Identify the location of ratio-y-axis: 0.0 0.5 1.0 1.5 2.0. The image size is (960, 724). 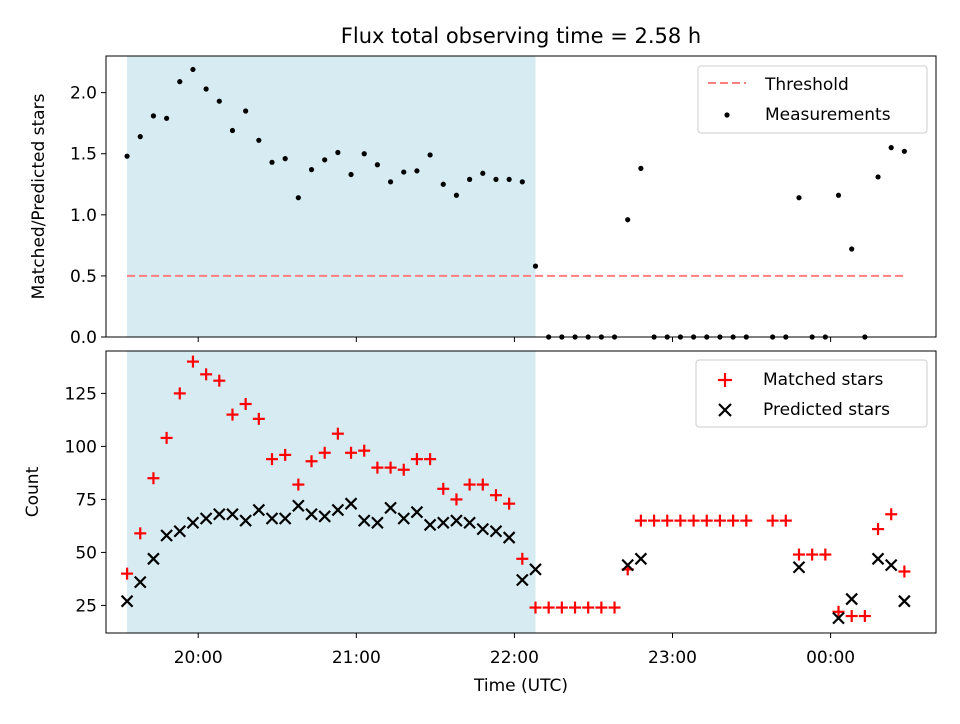
(88, 216).